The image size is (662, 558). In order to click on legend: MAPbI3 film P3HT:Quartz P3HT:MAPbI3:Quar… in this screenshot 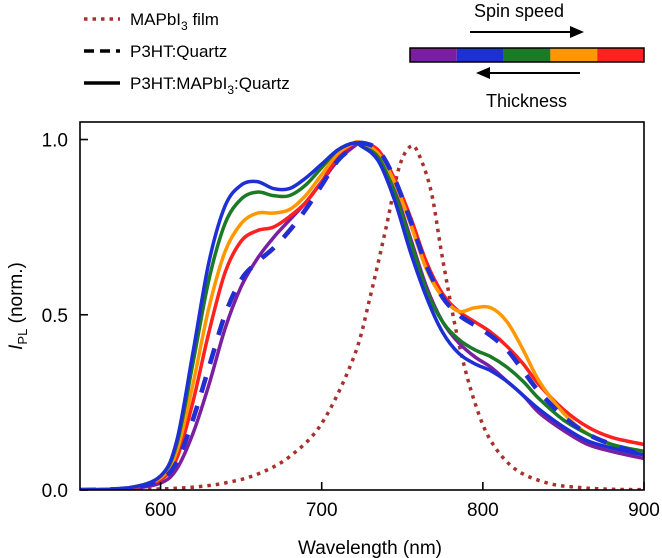, I will do `click(187, 53)`.